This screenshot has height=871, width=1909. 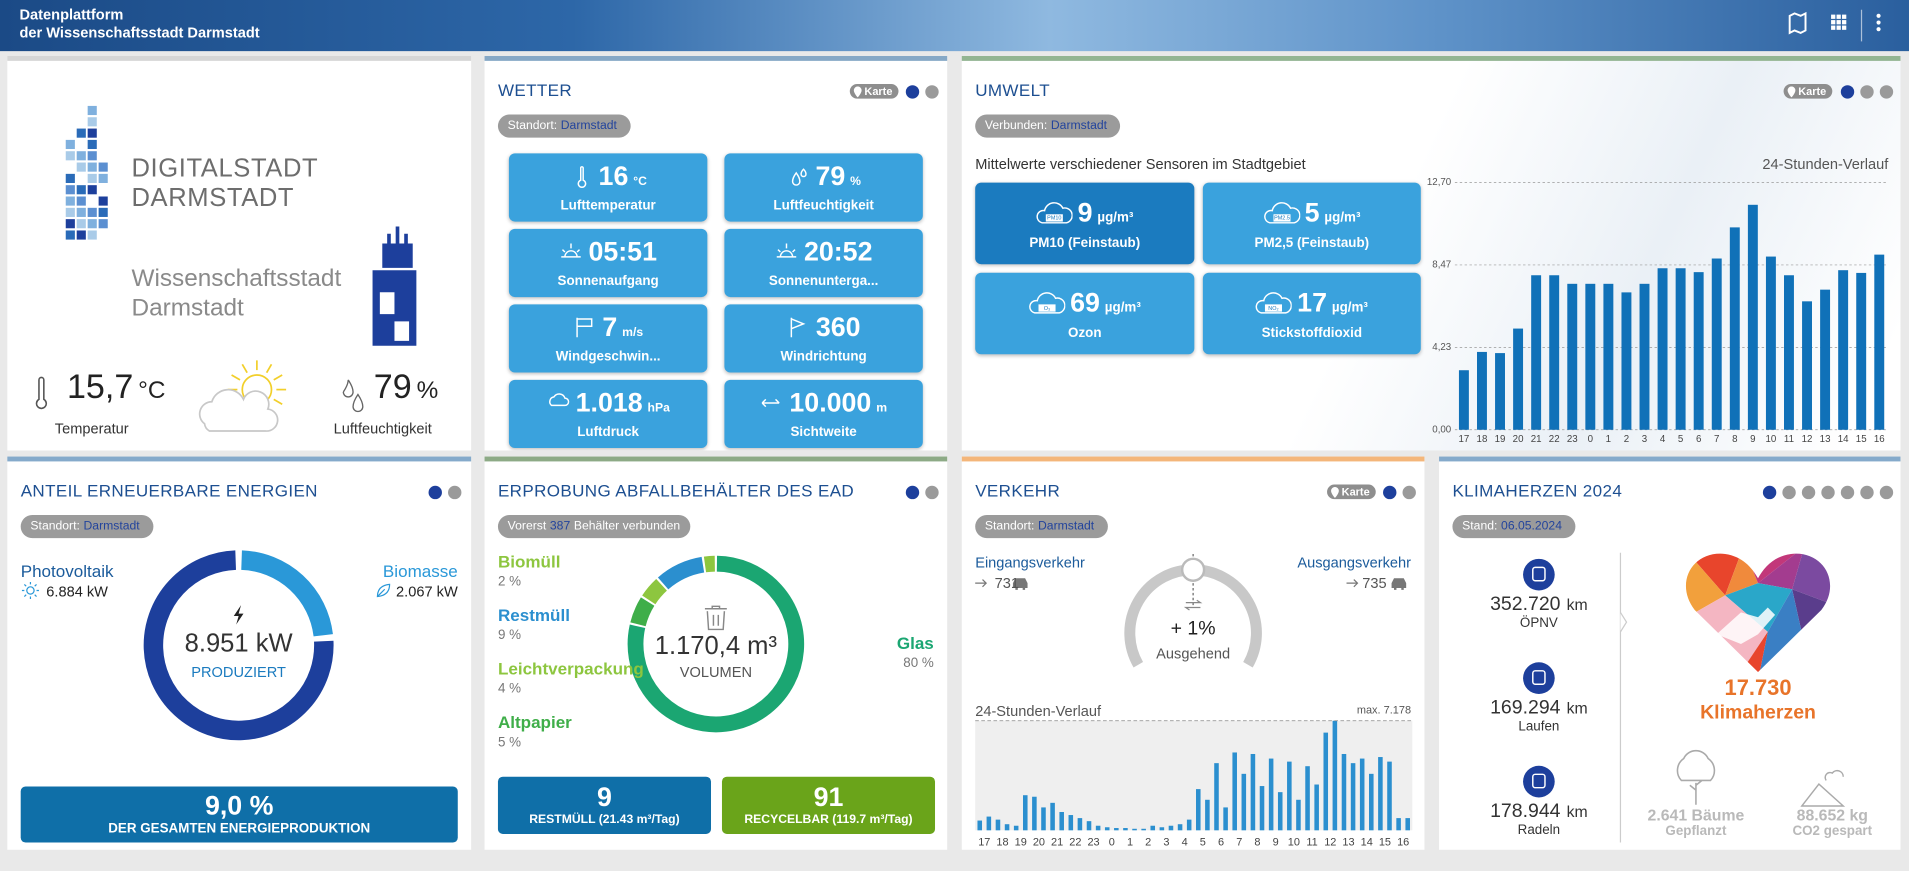 What do you see at coordinates (1312, 303) in the screenshot?
I see `tile-value-row: NO₂ 17 µg/m³` at bounding box center [1312, 303].